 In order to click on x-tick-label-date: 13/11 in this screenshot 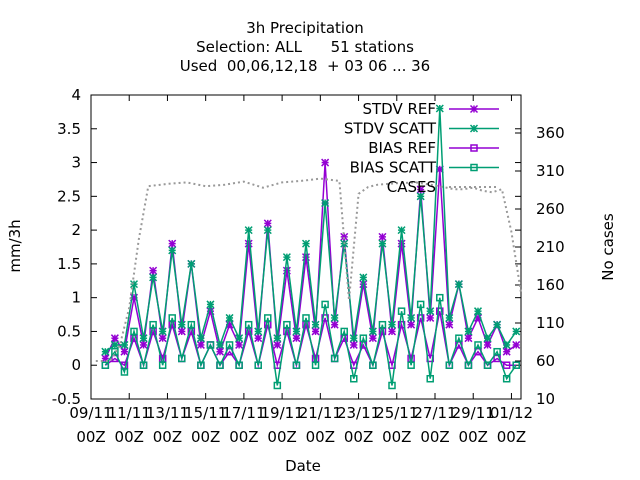, I will do `click(167, 413)`.